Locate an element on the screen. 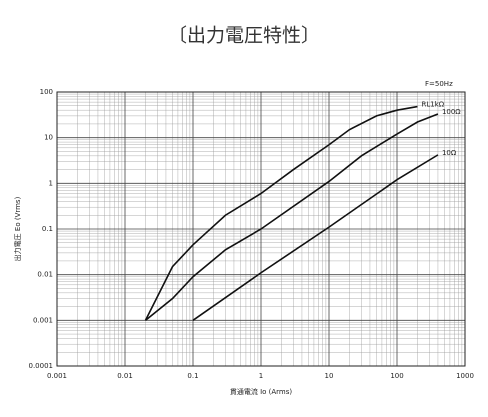 The image size is (488, 417). series-label: 100Ω is located at coordinates (451, 112).